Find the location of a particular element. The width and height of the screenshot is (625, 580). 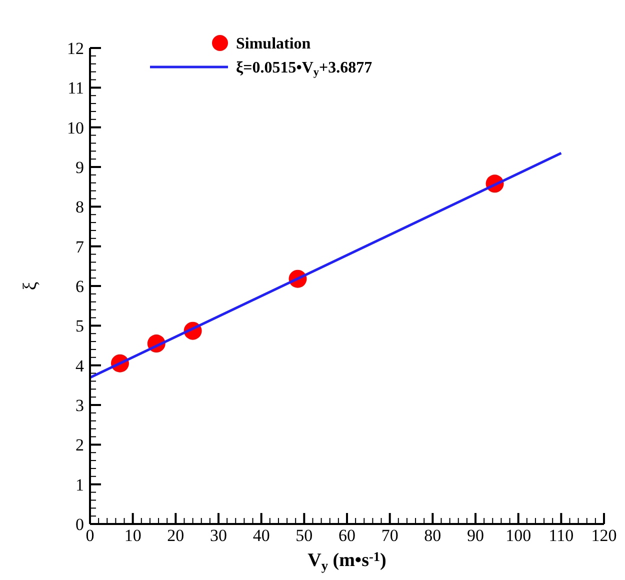

x-tick-label: 30 is located at coordinates (218, 535).